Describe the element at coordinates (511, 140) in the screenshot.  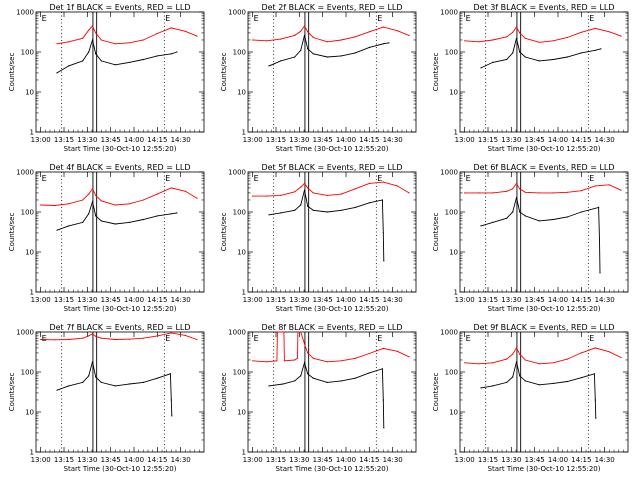
I see `x-tick-label: 13:30` at that location.